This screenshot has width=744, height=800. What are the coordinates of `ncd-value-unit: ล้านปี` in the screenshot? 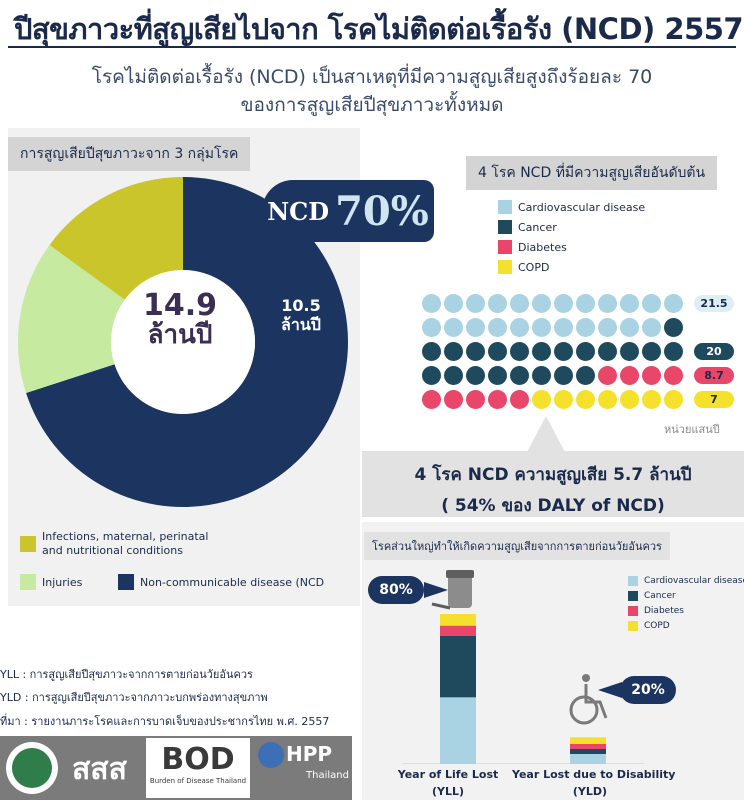 It's located at (301, 325).